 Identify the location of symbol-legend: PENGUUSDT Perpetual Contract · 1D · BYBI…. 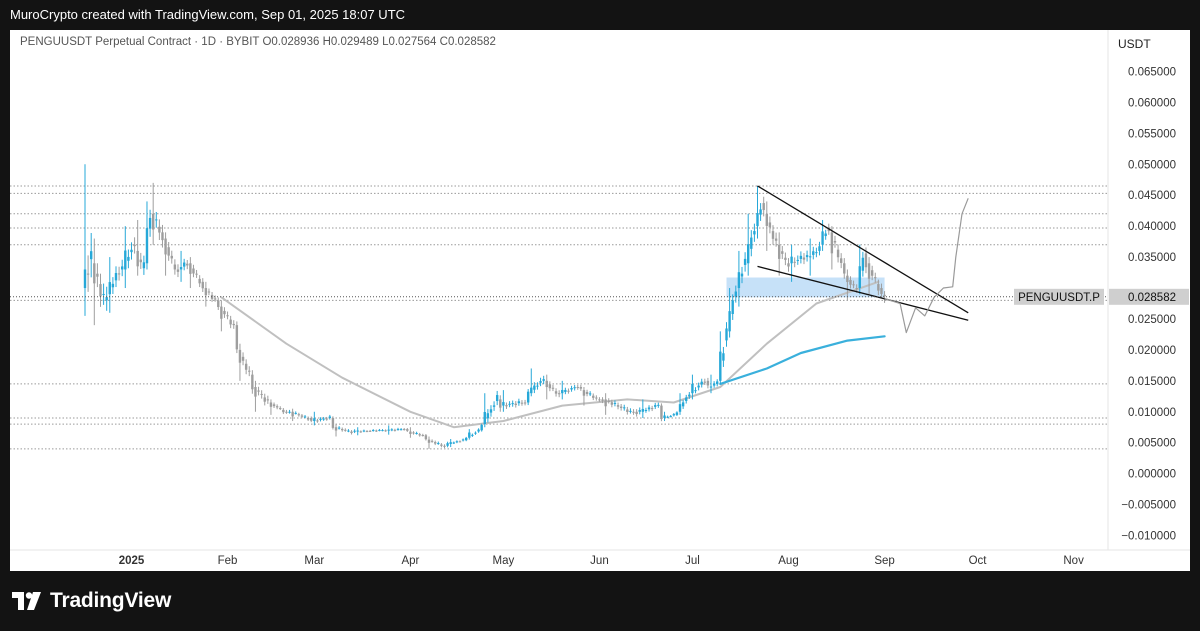
(258, 42).